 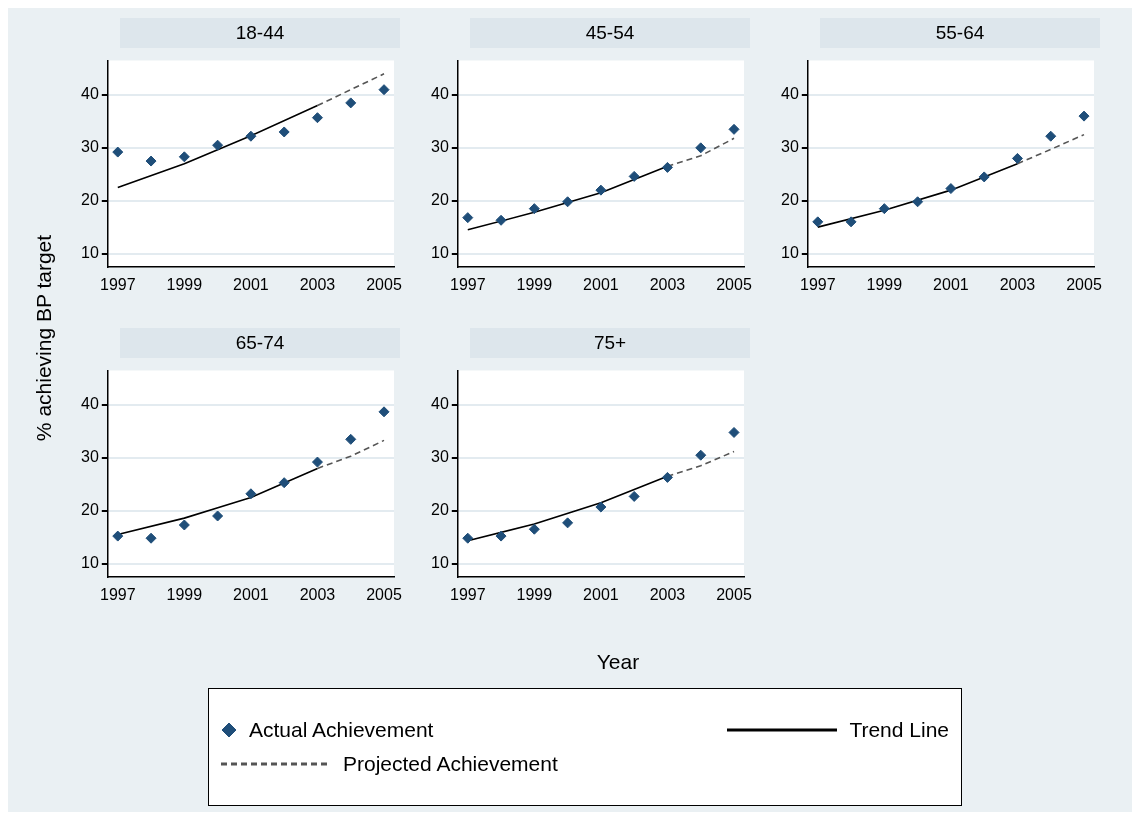 What do you see at coordinates (960, 33) in the screenshot?
I see `chart-title: 55-64` at bounding box center [960, 33].